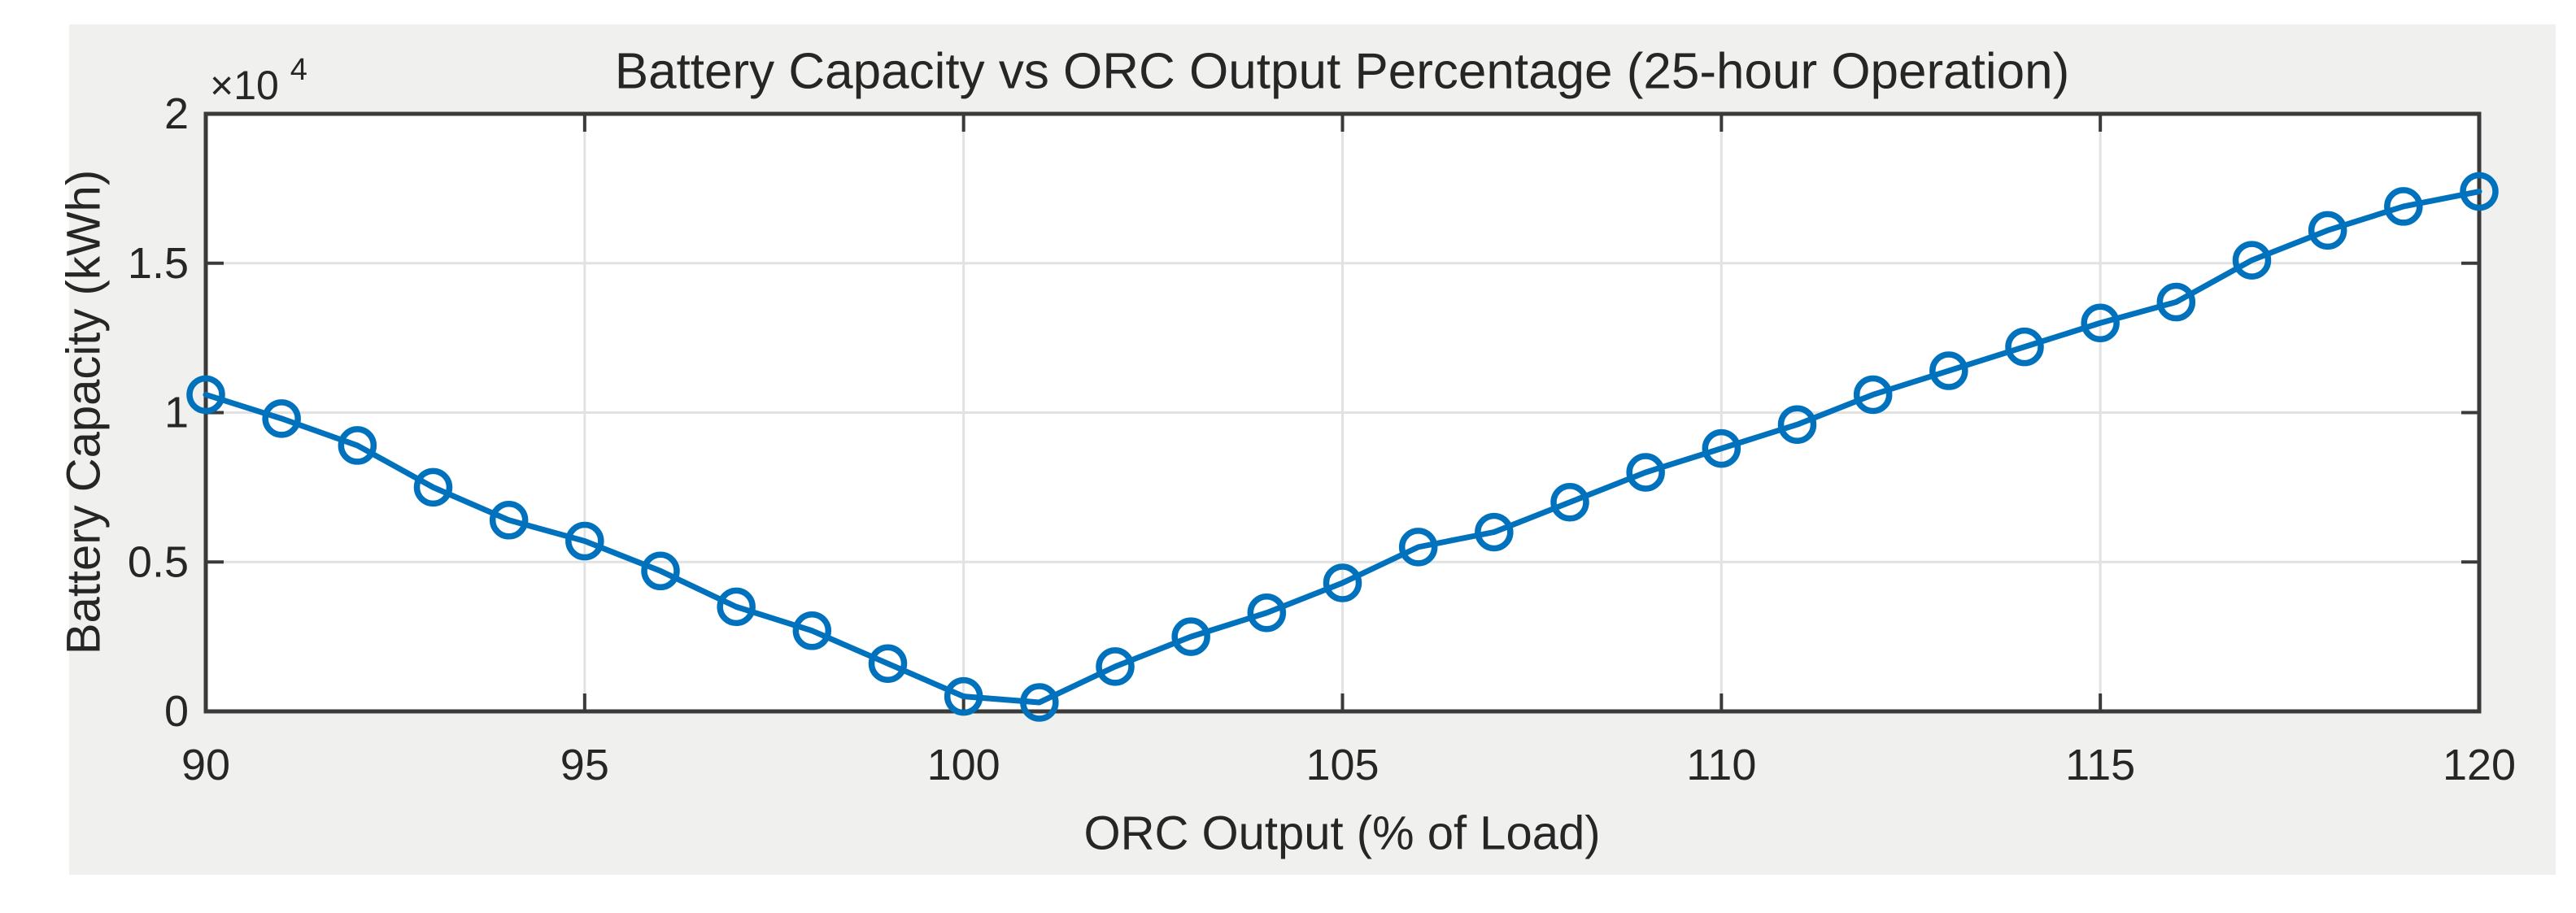 Image resolution: width=2576 pixels, height=913 pixels. I want to click on x-tick-labels: 90 95 100 105 110 115 120, so click(1348, 765).